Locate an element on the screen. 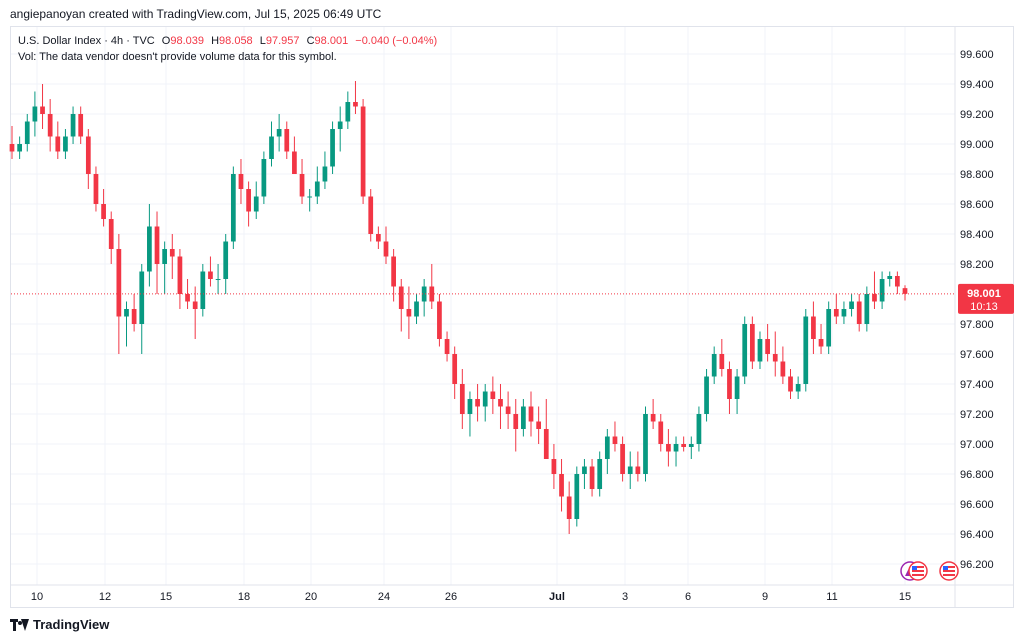 The height and width of the screenshot is (642, 1024). time-tick-label: 3 is located at coordinates (625, 597).